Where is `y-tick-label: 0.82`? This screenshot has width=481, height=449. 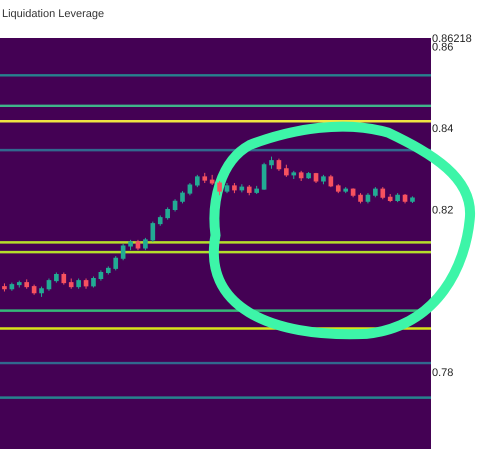 y-tick-label: 0.82 is located at coordinates (443, 210).